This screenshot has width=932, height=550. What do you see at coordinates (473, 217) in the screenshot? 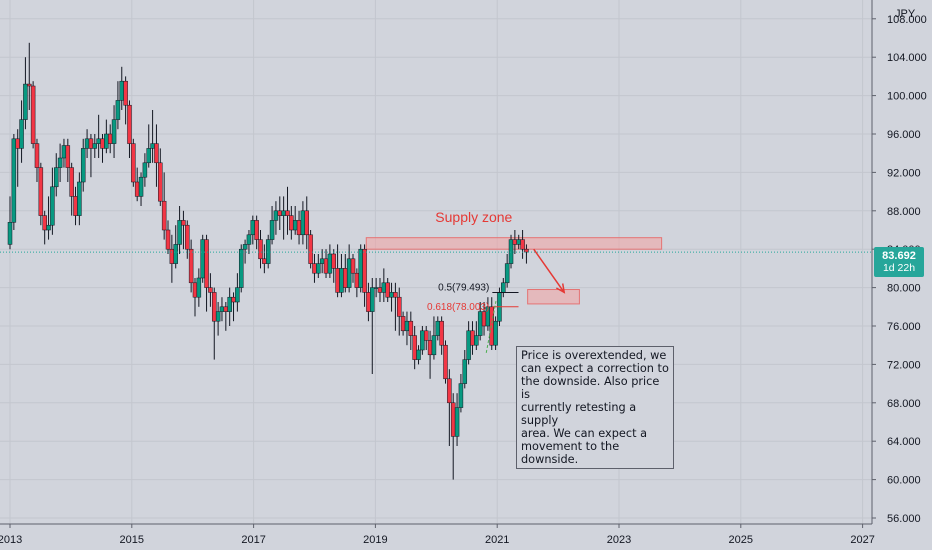
I see `supply-zone-label: Supply zone` at bounding box center [473, 217].